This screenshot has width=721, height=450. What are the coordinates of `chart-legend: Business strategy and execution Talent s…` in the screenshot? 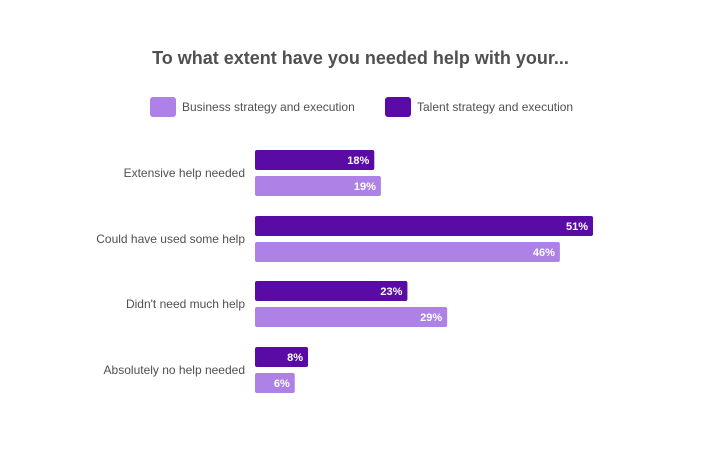 It's located at (360, 107).